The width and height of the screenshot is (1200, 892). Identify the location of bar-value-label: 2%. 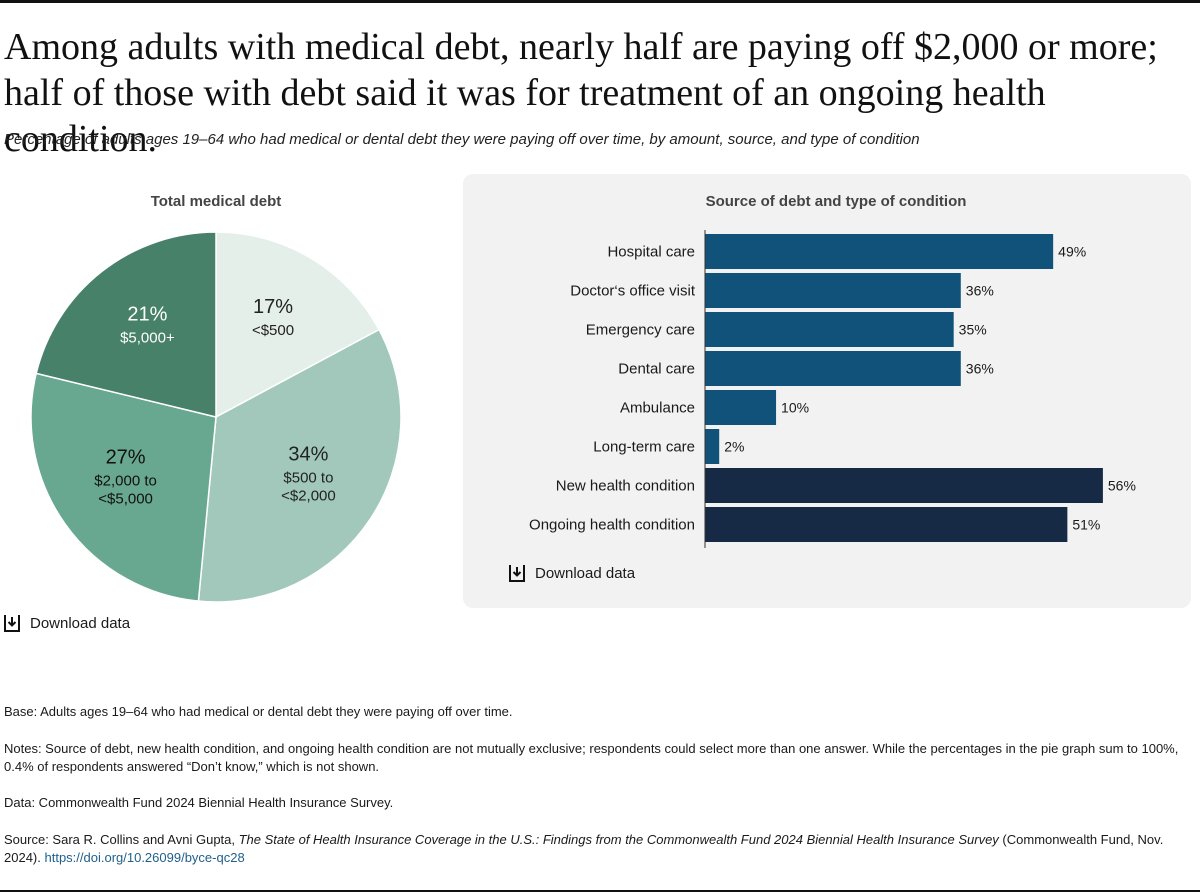
(734, 447).